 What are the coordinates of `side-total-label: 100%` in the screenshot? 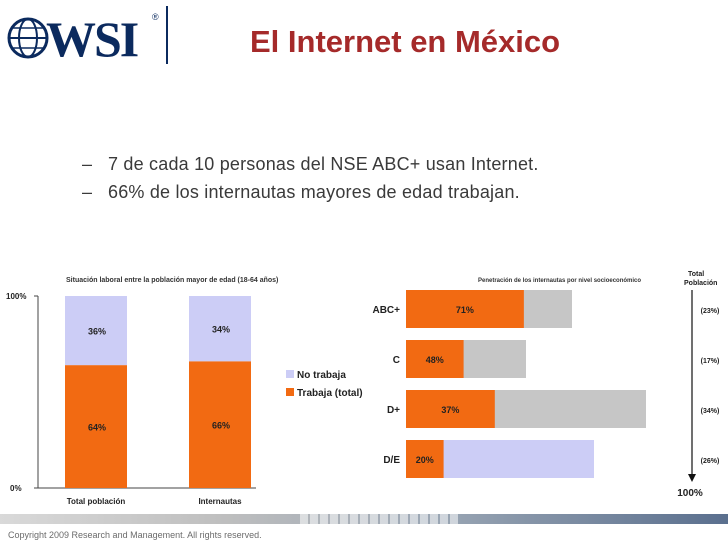 It's located at (690, 493).